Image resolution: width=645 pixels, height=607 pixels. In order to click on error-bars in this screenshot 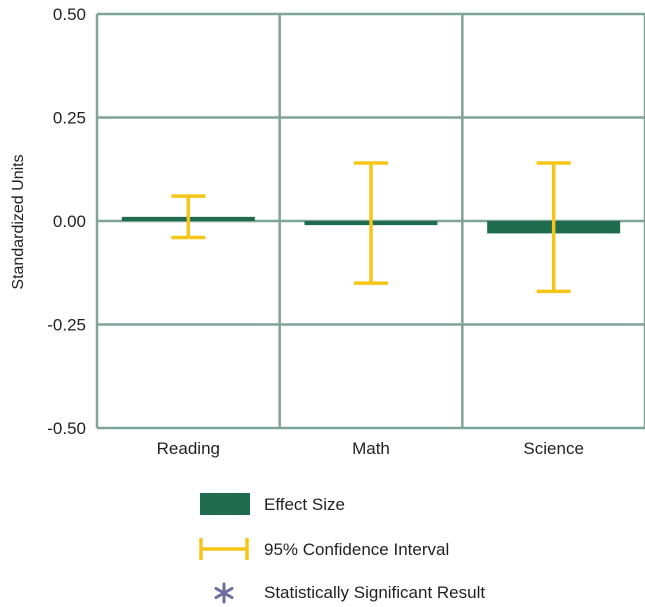, I will do `click(371, 227)`.